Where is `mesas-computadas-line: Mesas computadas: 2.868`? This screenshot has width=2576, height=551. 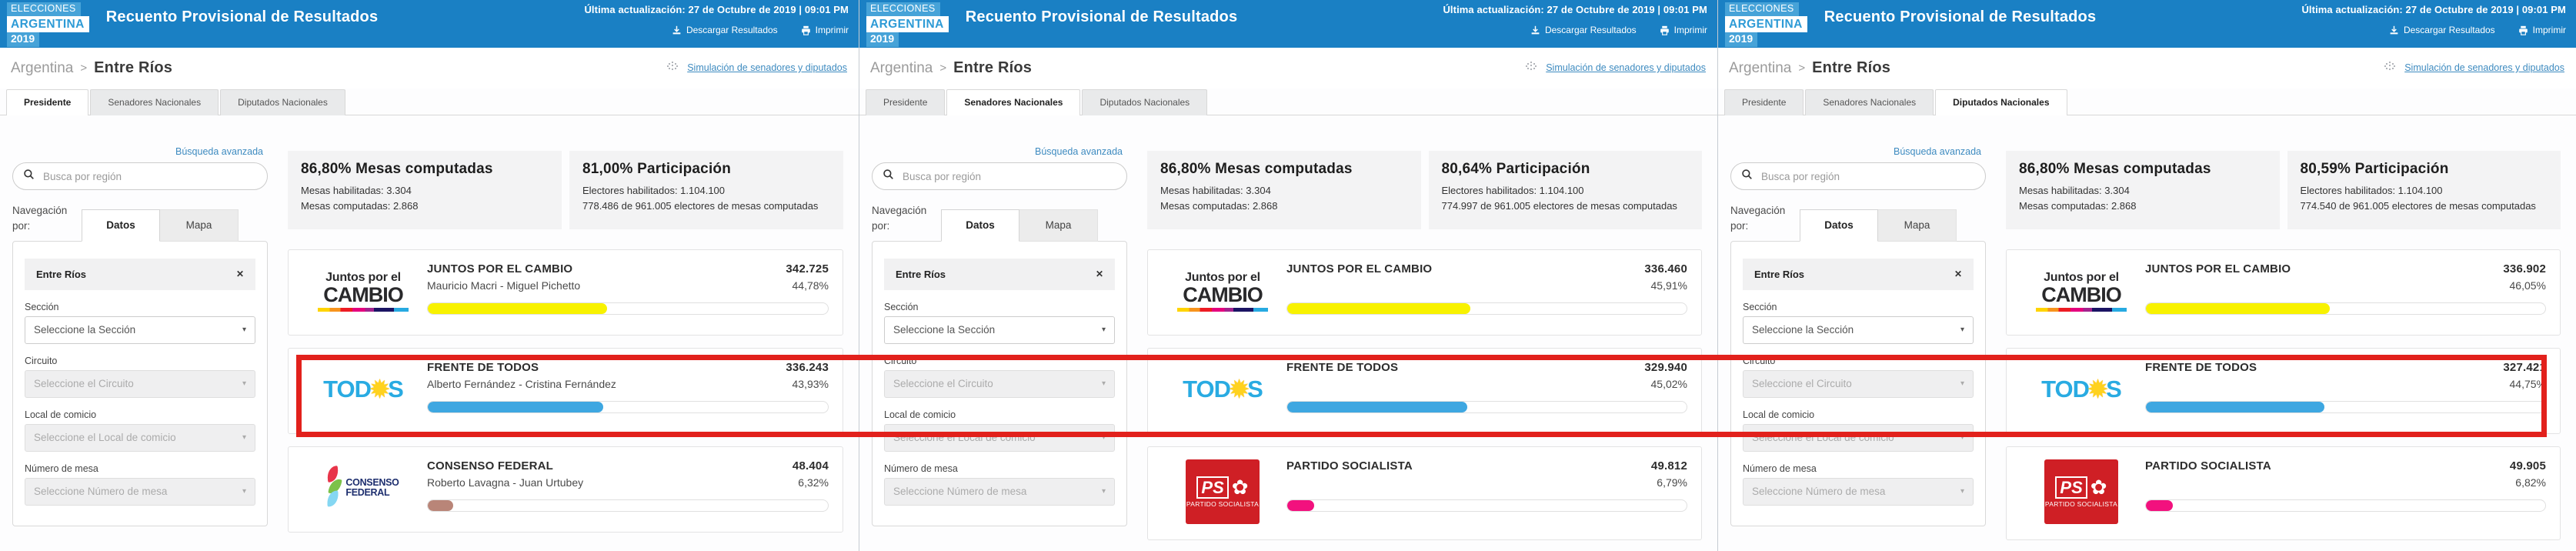 mesas-computadas-line: Mesas computadas: 2.868 is located at coordinates (2078, 206).